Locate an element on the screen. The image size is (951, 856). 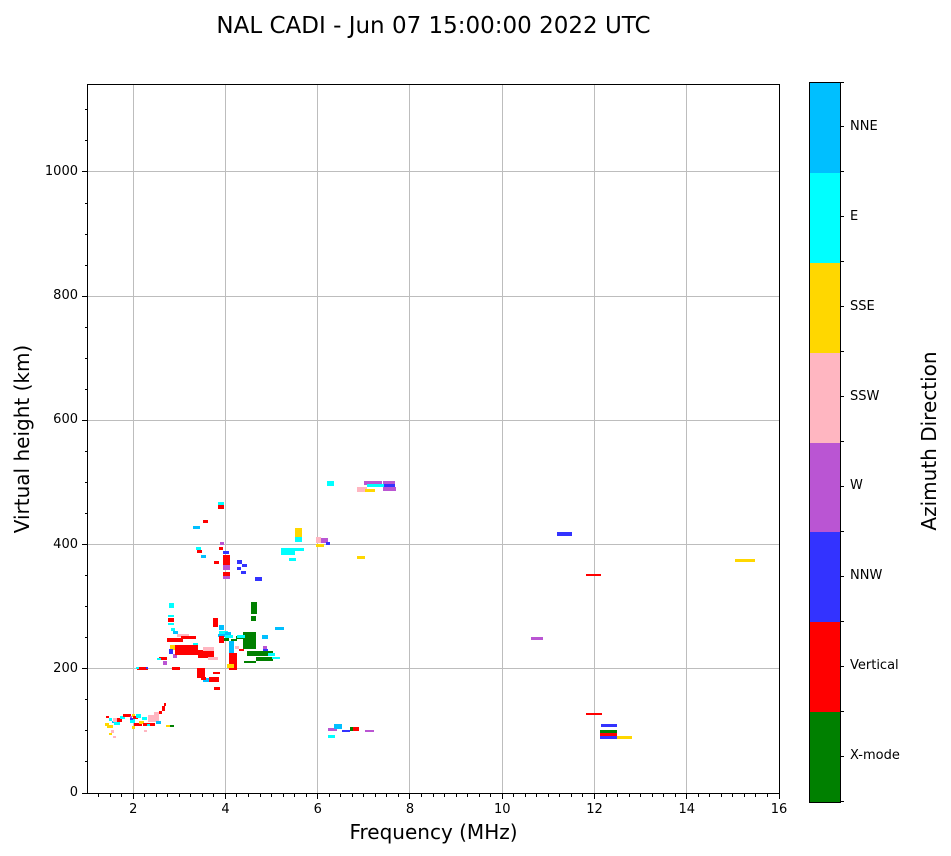
colorbar-segment-label: NNE is located at coordinates (864, 126).